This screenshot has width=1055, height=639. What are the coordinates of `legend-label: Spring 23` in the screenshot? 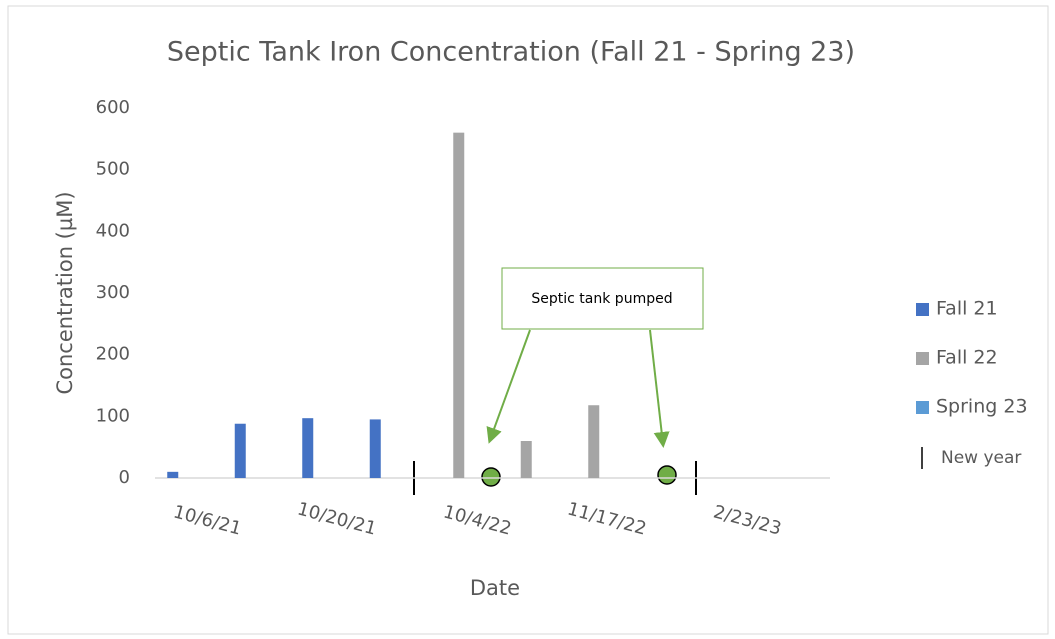 It's located at (982, 407).